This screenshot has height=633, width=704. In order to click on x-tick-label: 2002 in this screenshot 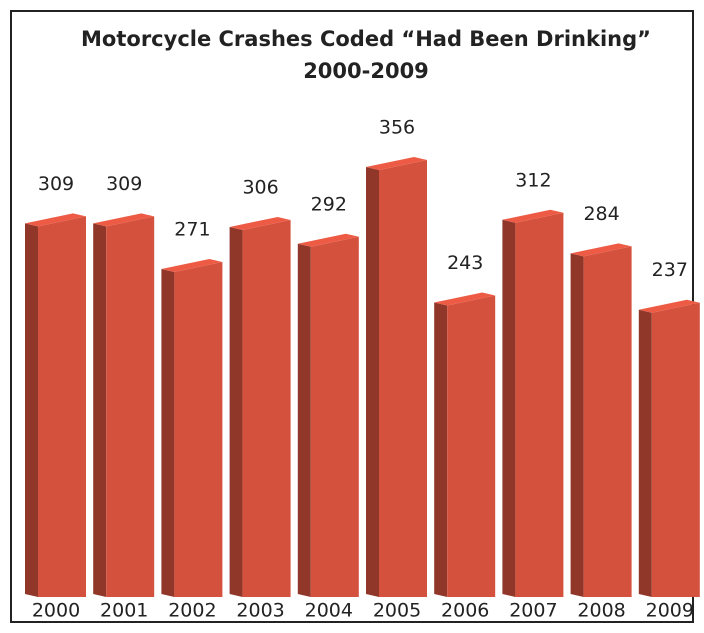, I will do `click(192, 611)`.